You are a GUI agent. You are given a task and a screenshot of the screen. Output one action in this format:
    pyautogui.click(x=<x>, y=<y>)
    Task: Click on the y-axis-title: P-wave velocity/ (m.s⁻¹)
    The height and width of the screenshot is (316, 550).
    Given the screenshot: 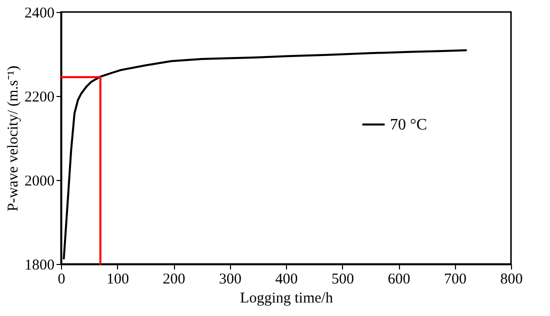 What is the action you would take?
    pyautogui.click(x=14, y=139)
    